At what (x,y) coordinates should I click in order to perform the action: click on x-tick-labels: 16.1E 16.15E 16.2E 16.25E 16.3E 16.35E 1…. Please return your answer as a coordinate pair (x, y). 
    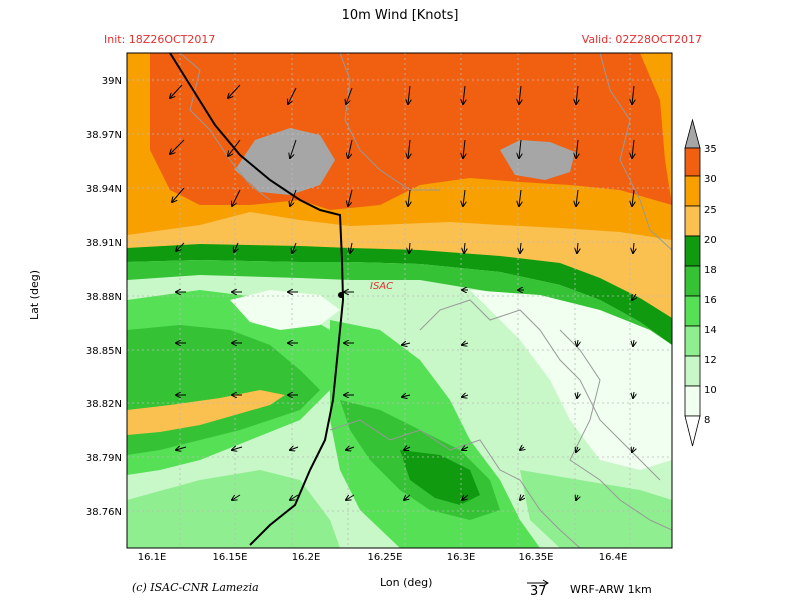
    Looking at the image, I should click on (383, 557).